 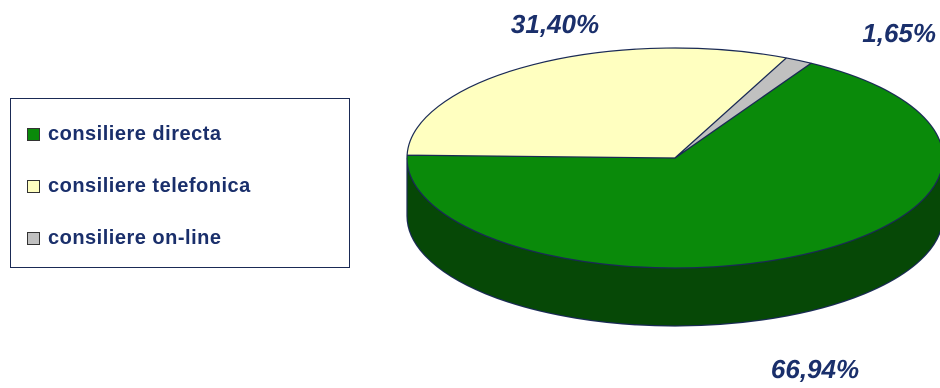 What do you see at coordinates (899, 33) in the screenshot?
I see `pie-value-label-2: 1,65%` at bounding box center [899, 33].